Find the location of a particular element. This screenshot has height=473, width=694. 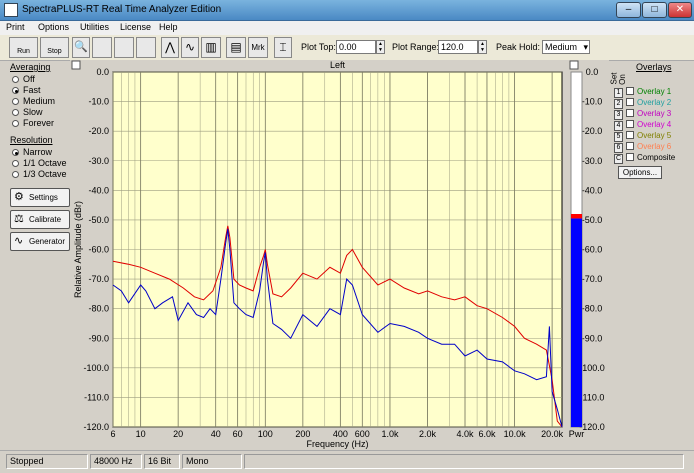

plot-top-spinner: ▲ ▼ is located at coordinates (380, 47).